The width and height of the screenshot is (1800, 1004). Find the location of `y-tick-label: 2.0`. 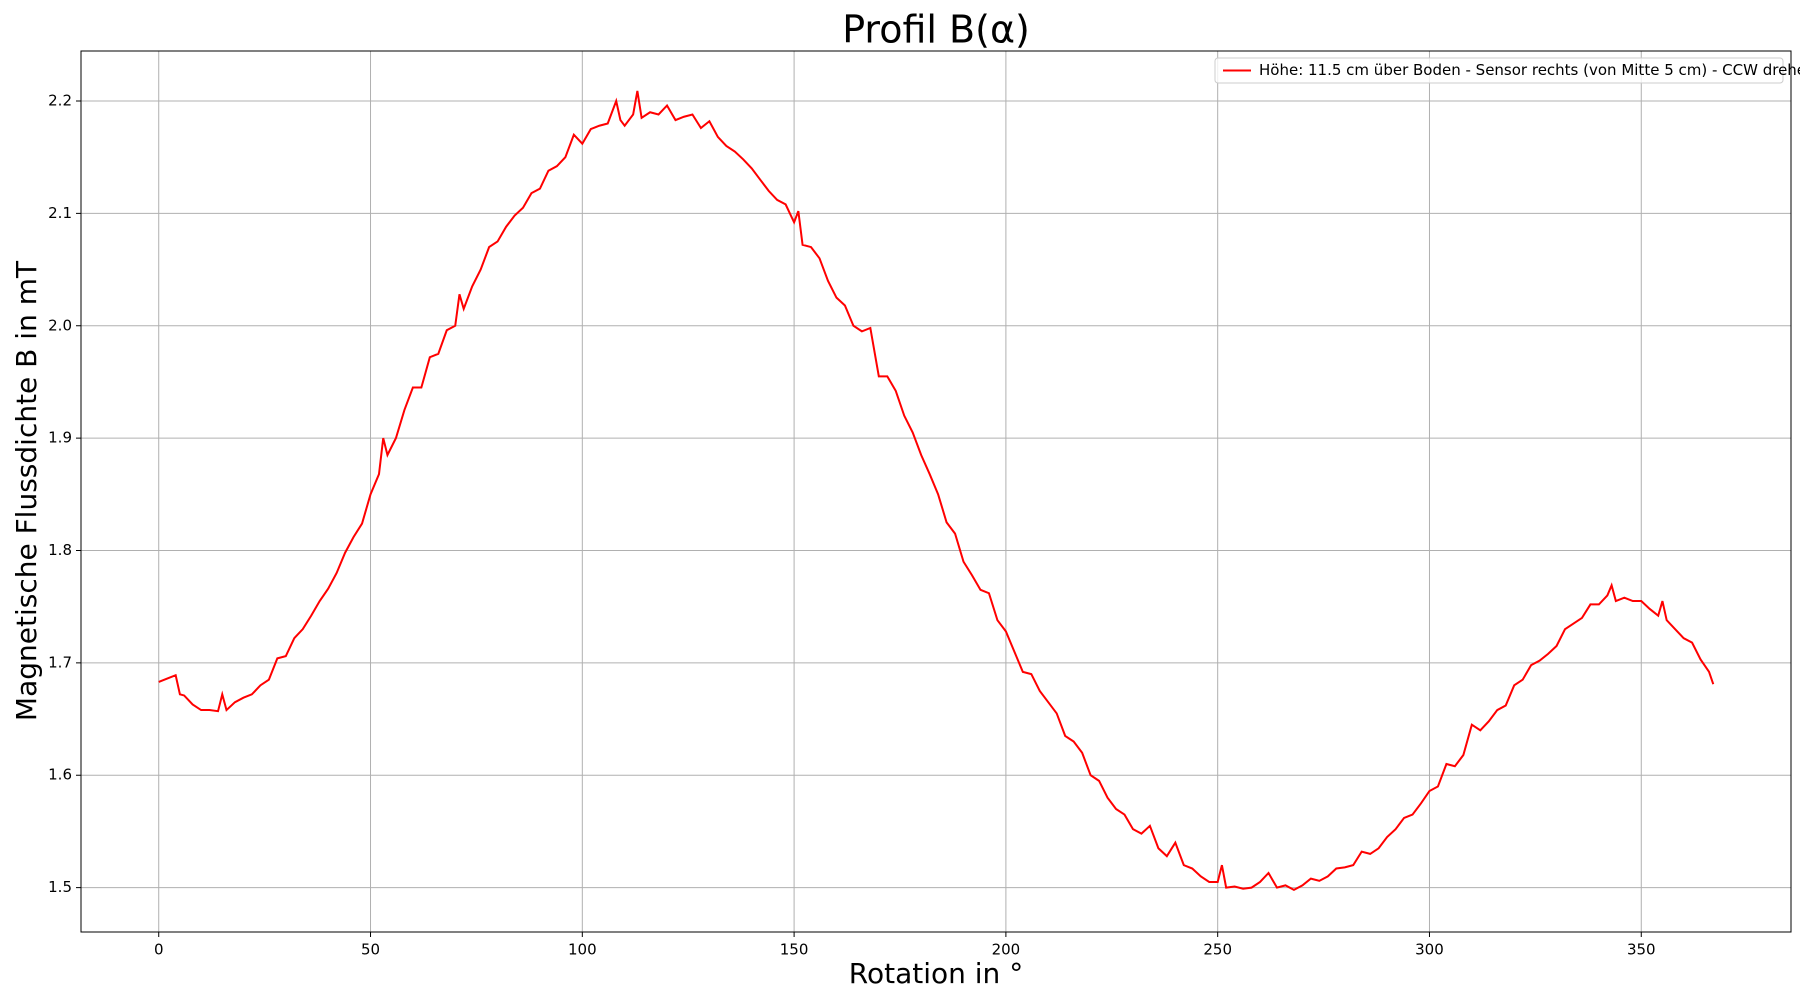

y-tick-label: 2.0 is located at coordinates (60, 325).